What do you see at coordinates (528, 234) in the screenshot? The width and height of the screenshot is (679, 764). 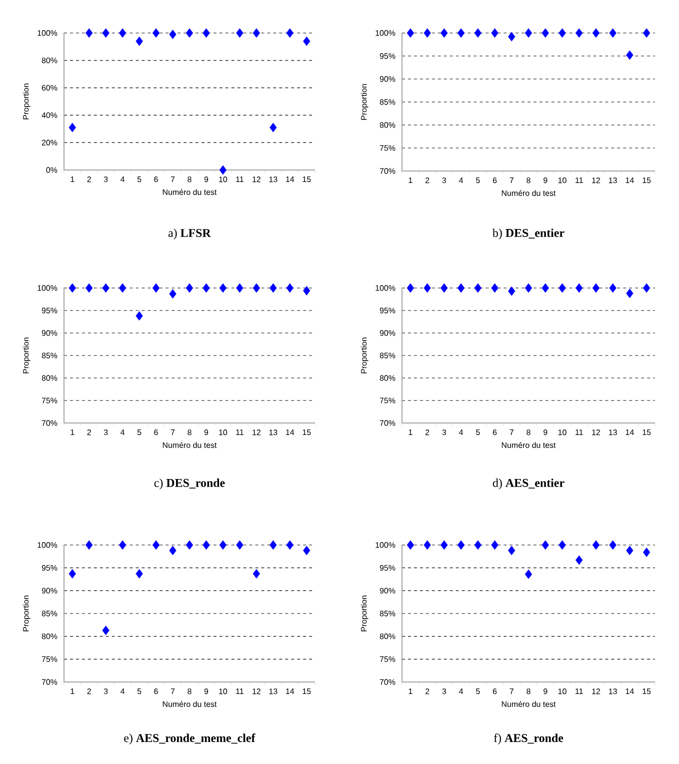 I see `text: b) DES_entier` at bounding box center [528, 234].